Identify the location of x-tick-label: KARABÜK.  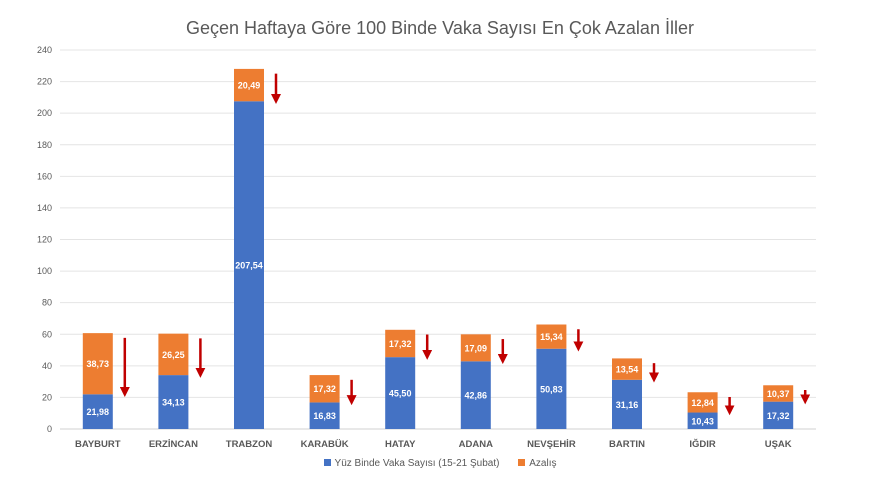
(325, 444).